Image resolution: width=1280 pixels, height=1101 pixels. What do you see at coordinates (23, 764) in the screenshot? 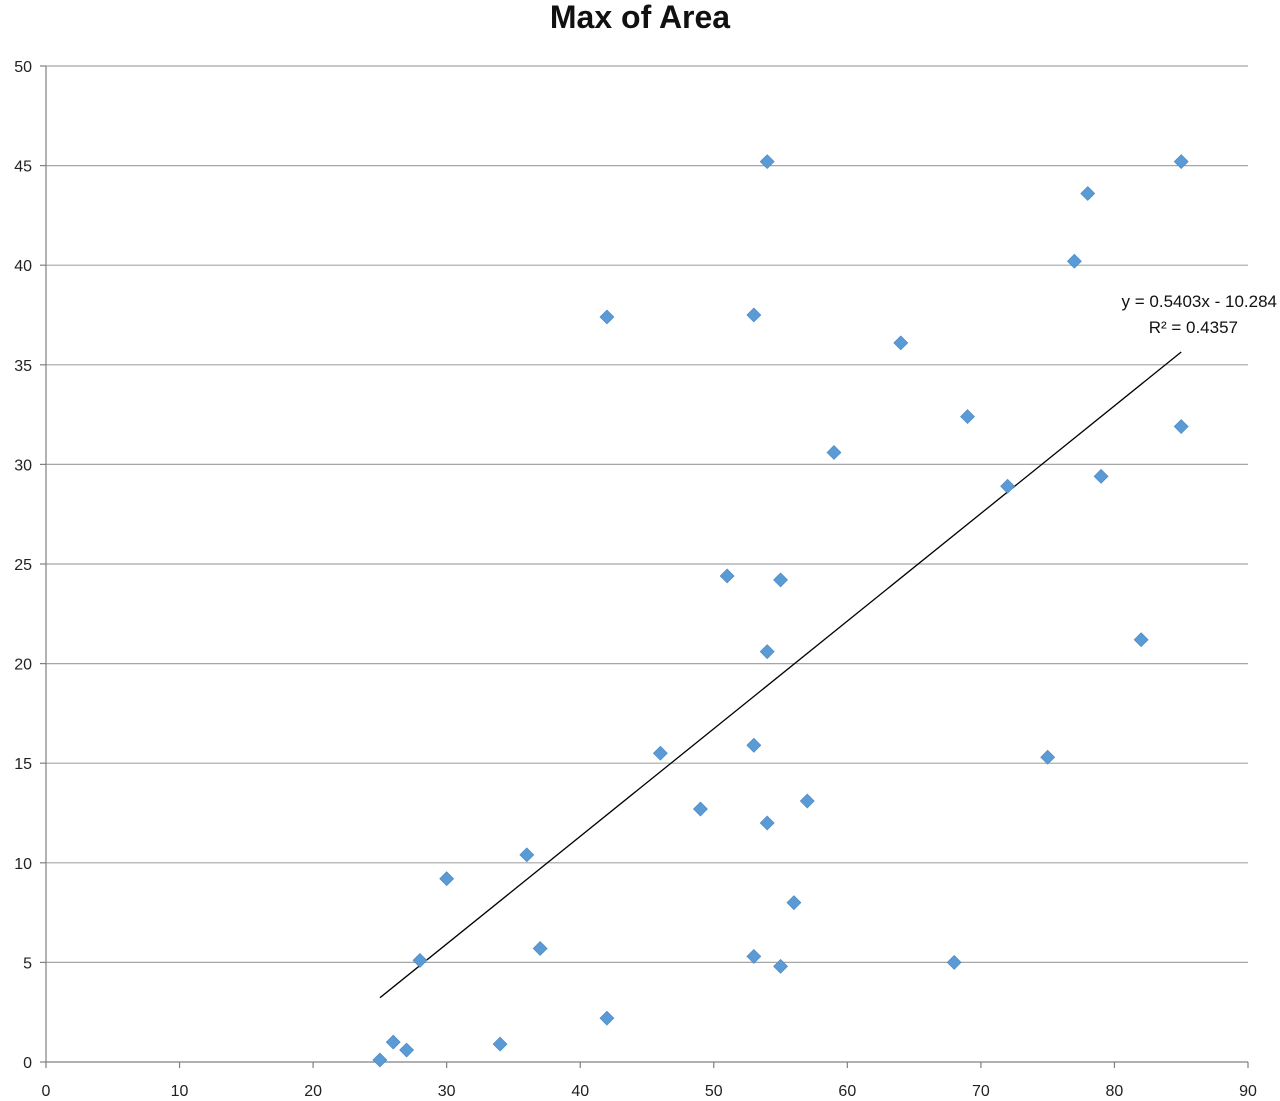
I see `y-tick-label-15: 15` at bounding box center [23, 764].